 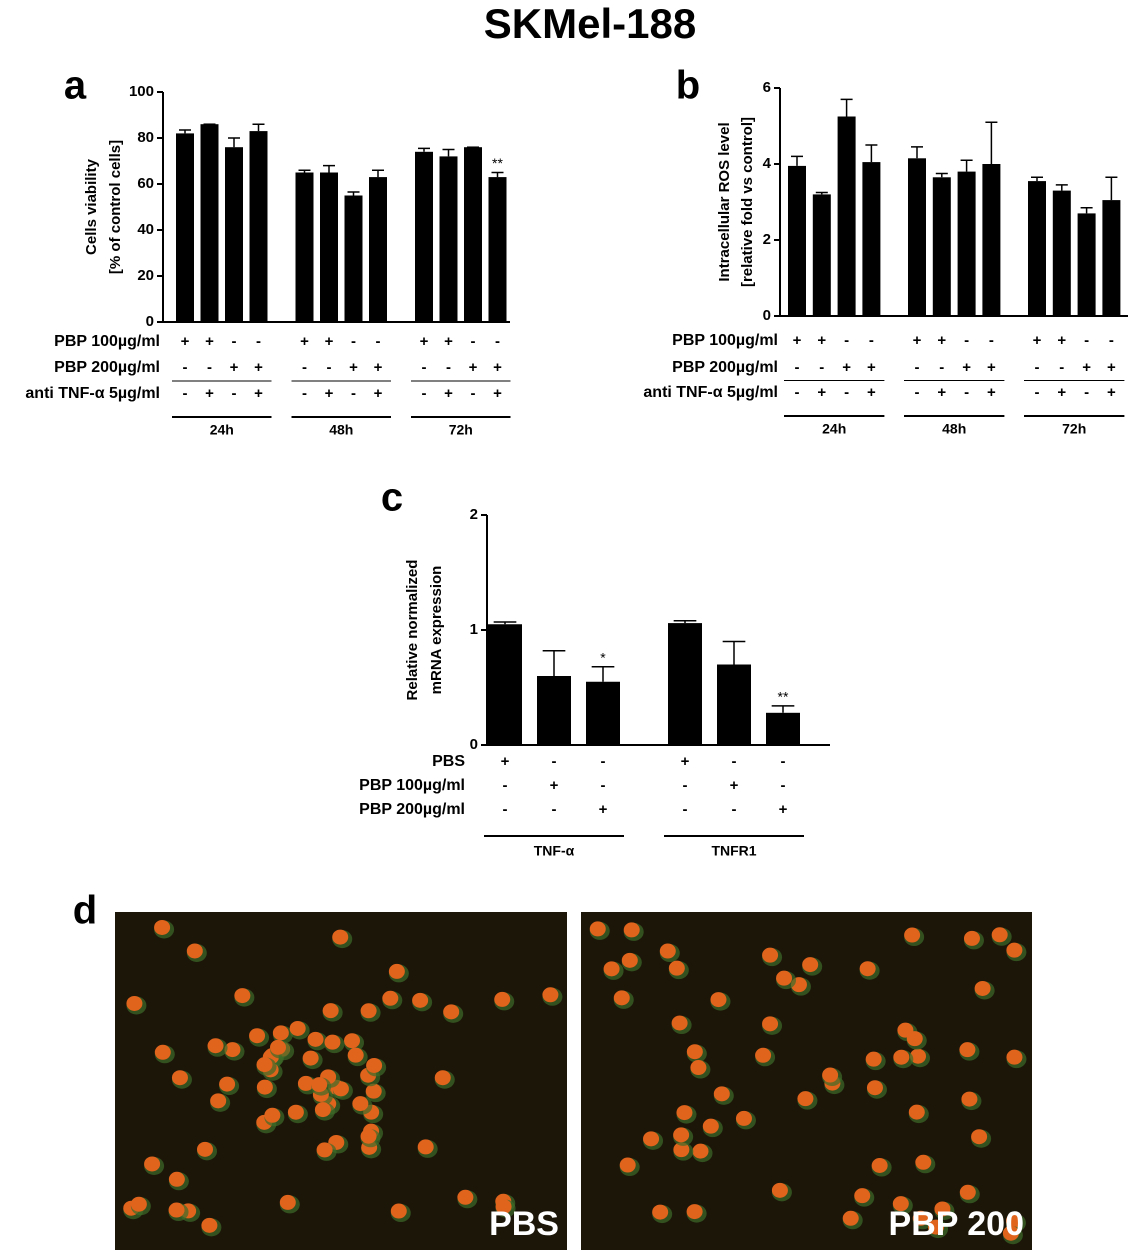 What do you see at coordinates (150, 321) in the screenshot?
I see `y-tick-label: 0` at bounding box center [150, 321].